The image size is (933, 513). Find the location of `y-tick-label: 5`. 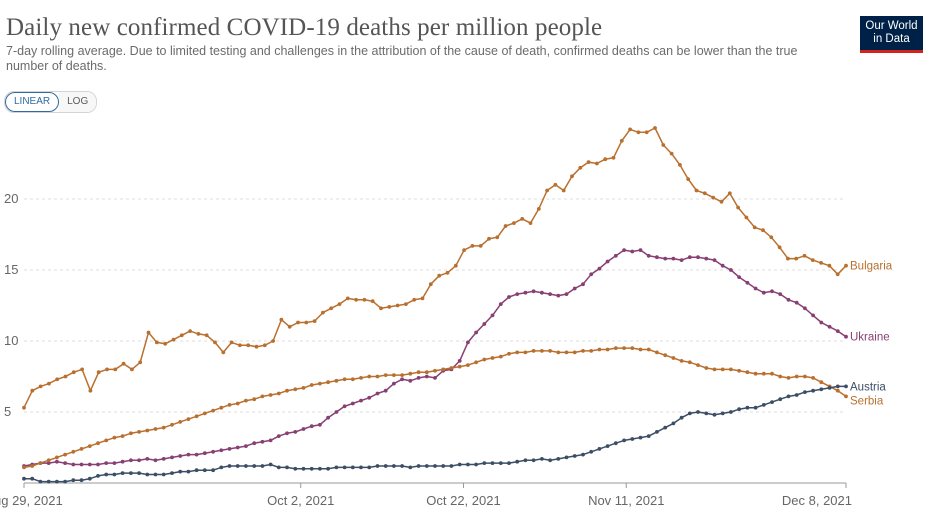

y-tick-label: 5 is located at coordinates (7, 411).